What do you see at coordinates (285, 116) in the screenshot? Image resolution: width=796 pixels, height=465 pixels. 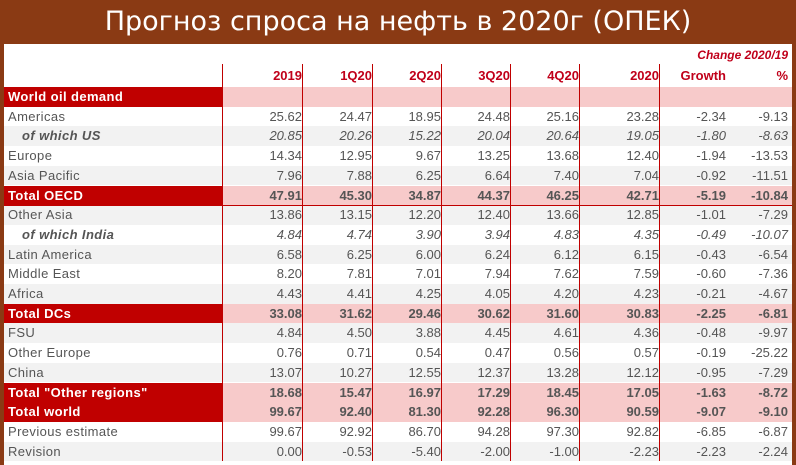 I see `table-cell: 25.62` at bounding box center [285, 116].